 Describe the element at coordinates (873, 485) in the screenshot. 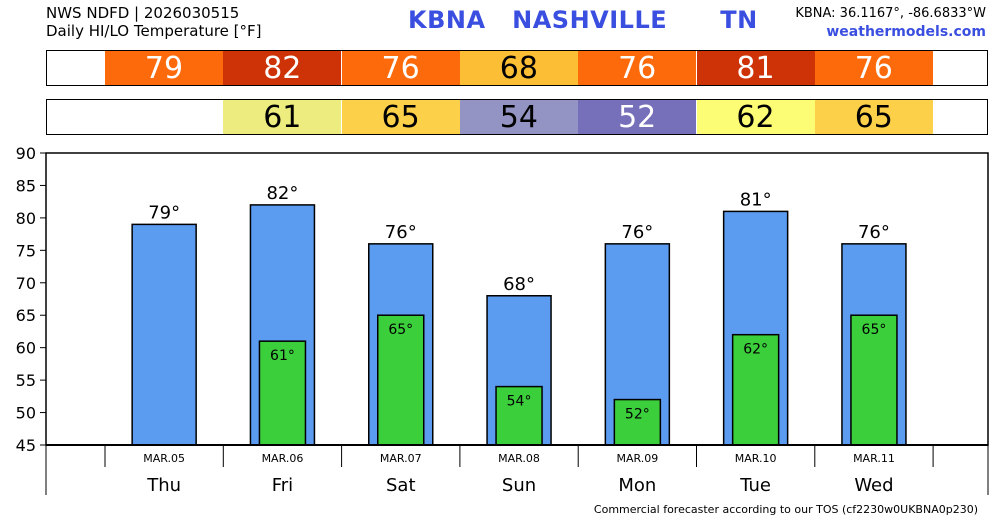

I see `x-day-label: Wed` at that location.